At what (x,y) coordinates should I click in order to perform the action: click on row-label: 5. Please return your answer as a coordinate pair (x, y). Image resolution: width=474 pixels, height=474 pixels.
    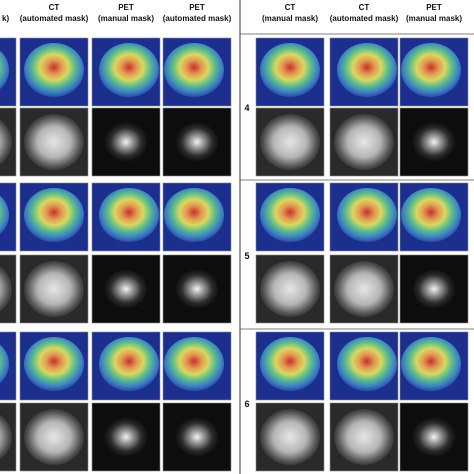
    Looking at the image, I should click on (246, 256).